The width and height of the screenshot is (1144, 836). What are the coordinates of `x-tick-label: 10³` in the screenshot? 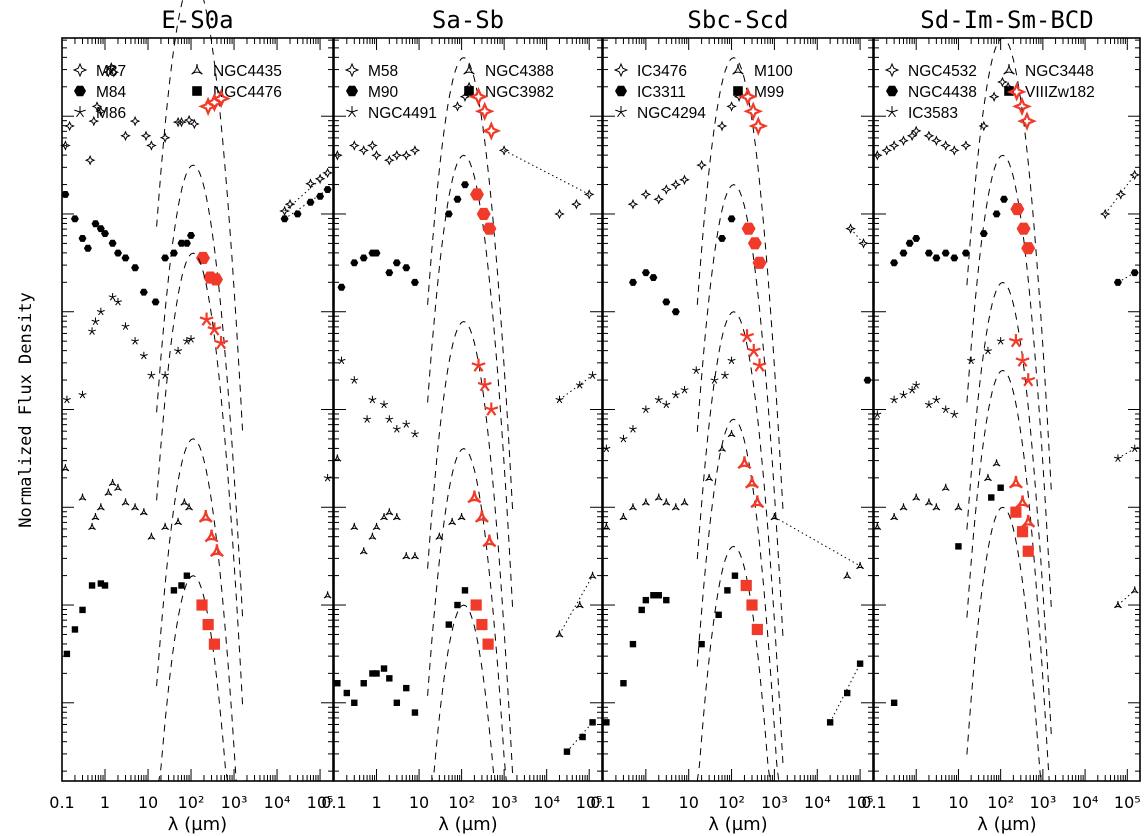 It's located at (774, 802).